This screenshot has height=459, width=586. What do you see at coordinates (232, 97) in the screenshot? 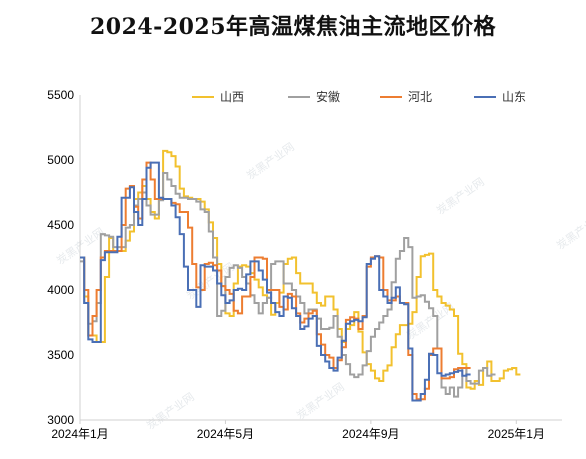
I see `legend-label: 山西` at bounding box center [232, 97].